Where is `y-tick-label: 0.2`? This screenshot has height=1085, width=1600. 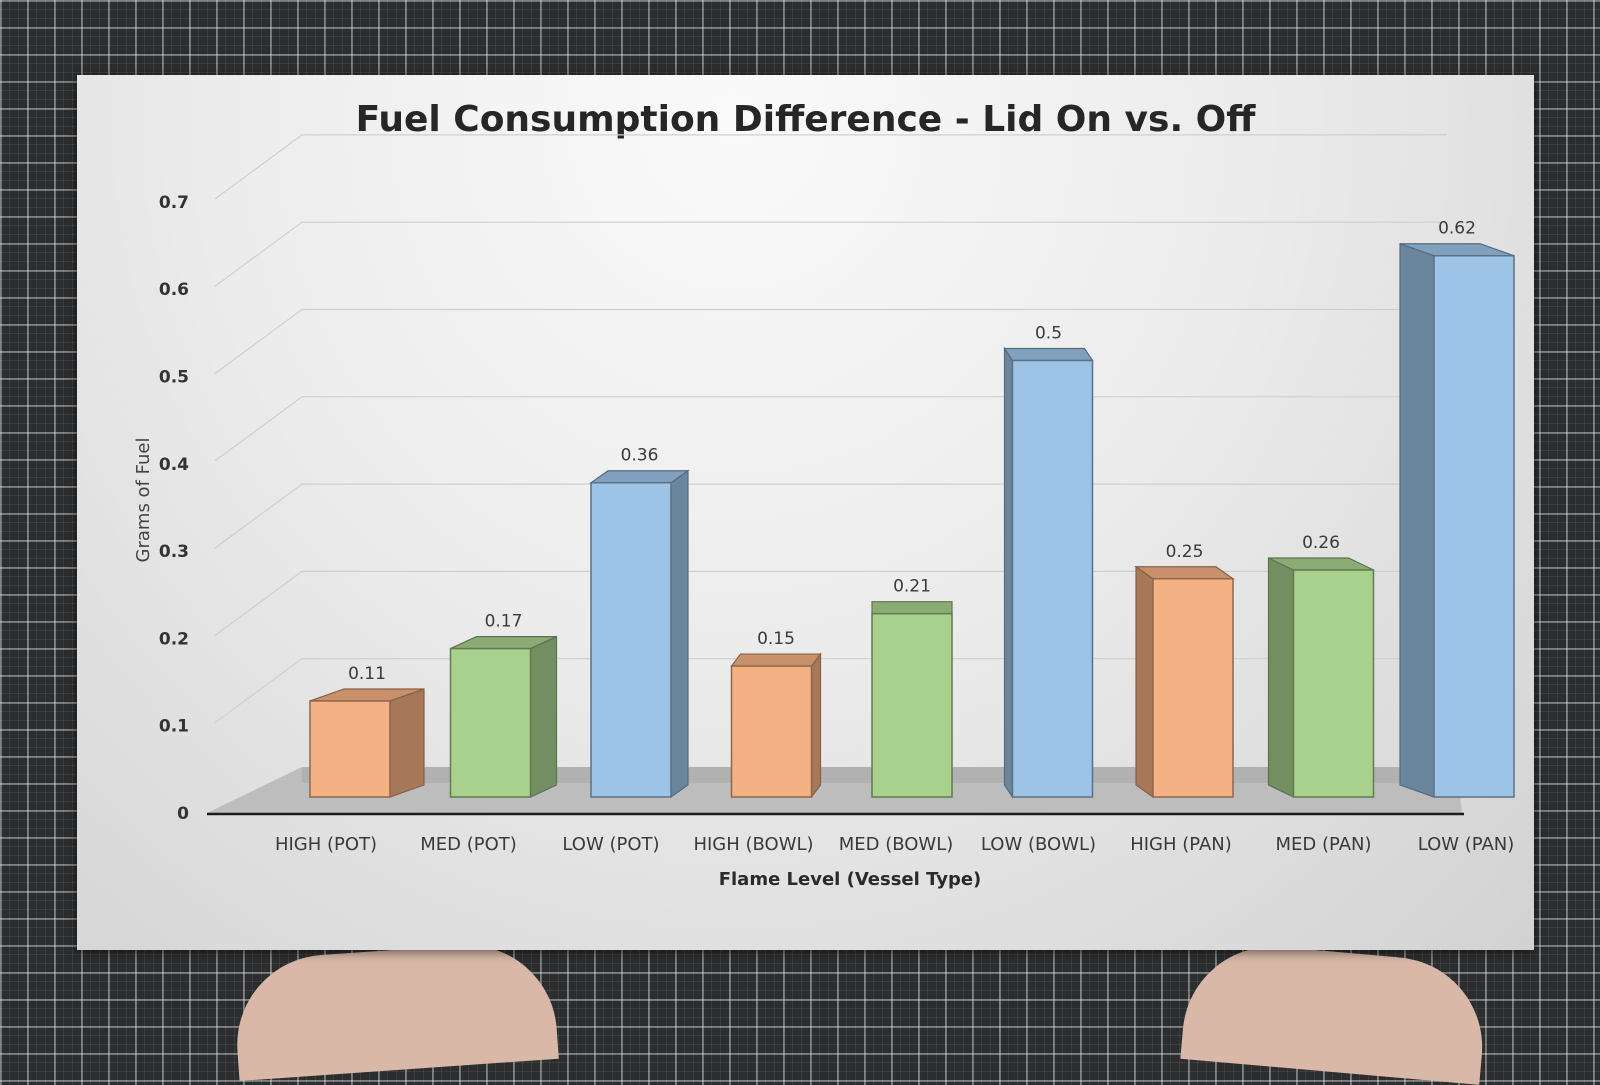
y-tick-label: 0.2 is located at coordinates (174, 639).